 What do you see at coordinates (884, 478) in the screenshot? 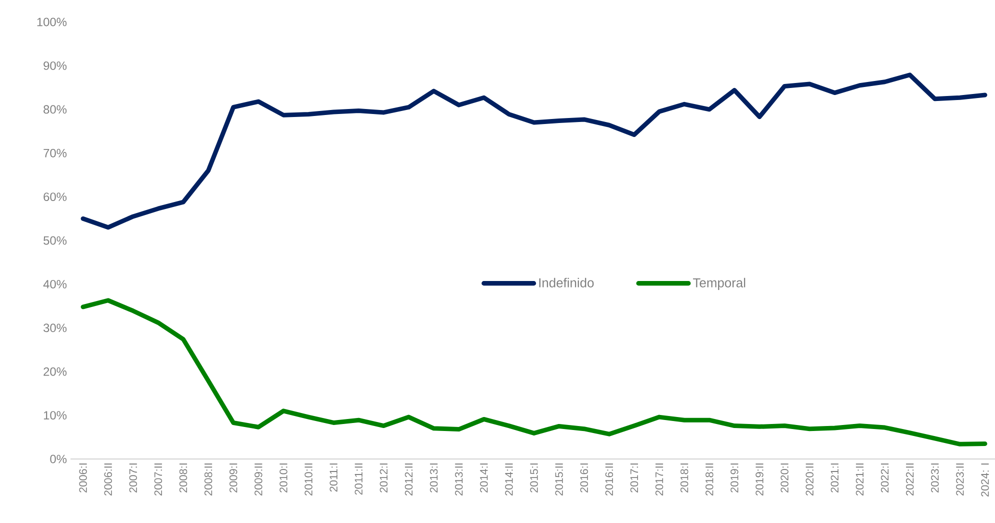
I see `x-tick-label: 2022:I` at bounding box center [884, 478].